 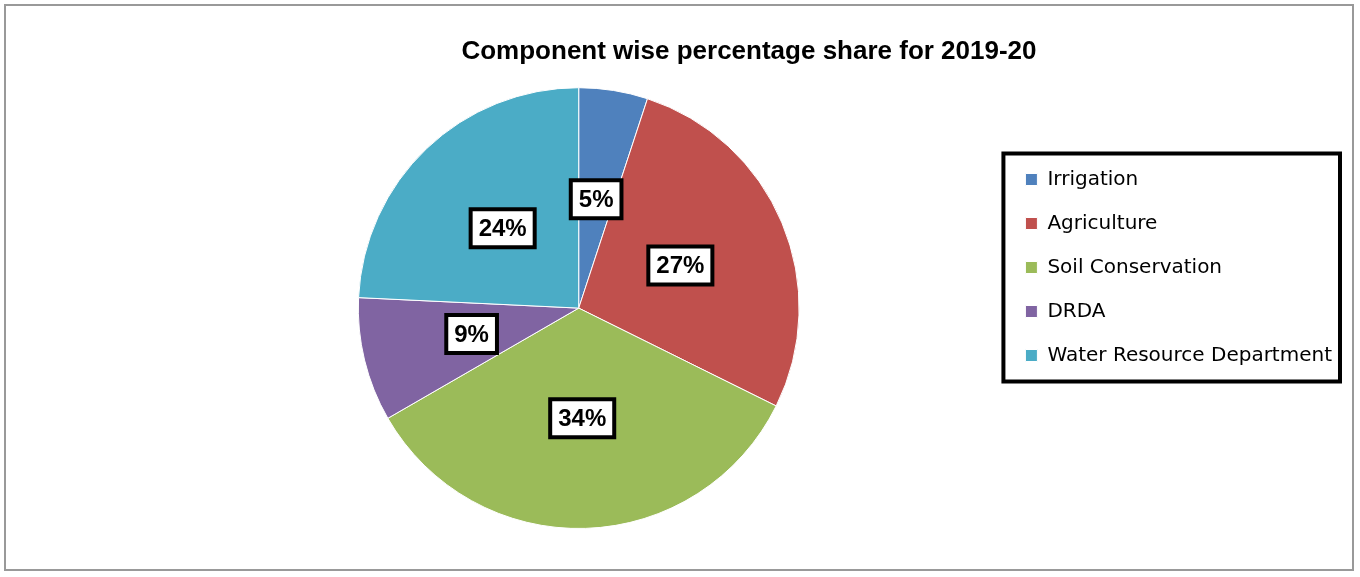 I want to click on legend-label: DRDA, so click(x=1076, y=309).